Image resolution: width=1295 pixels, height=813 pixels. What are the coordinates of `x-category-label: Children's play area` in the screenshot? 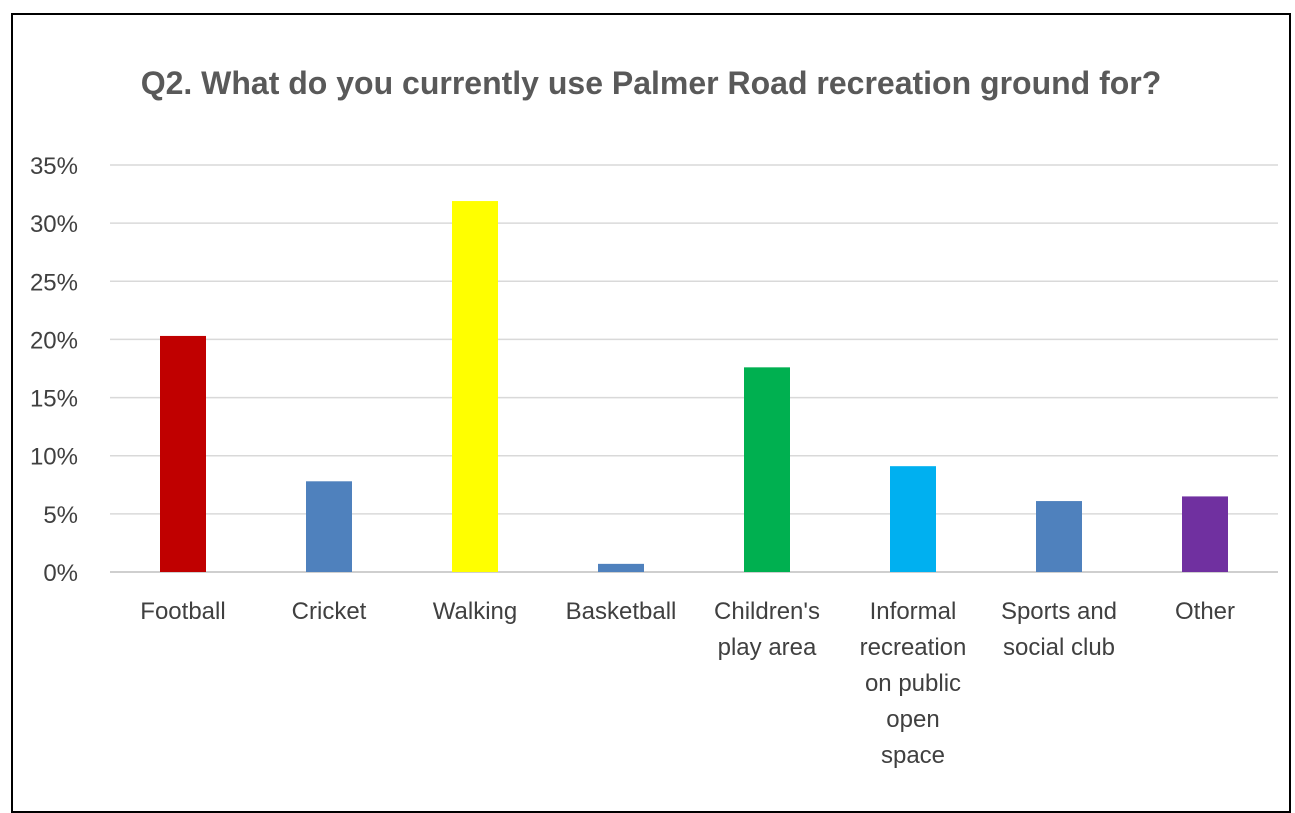 It's located at (767, 629).